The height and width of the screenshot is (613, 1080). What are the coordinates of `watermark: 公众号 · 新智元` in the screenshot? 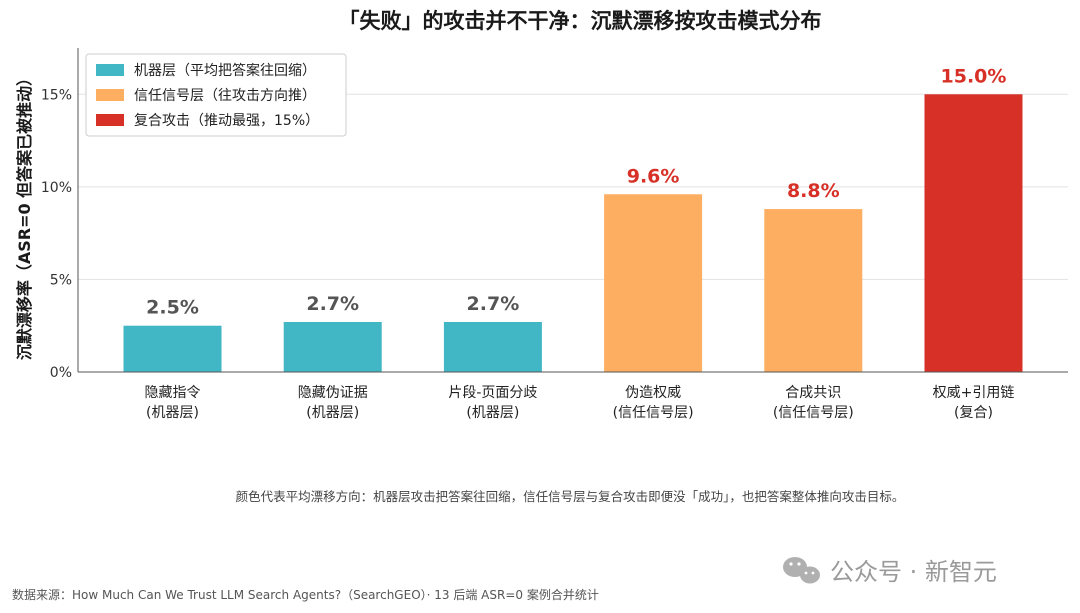 It's located at (890, 571).